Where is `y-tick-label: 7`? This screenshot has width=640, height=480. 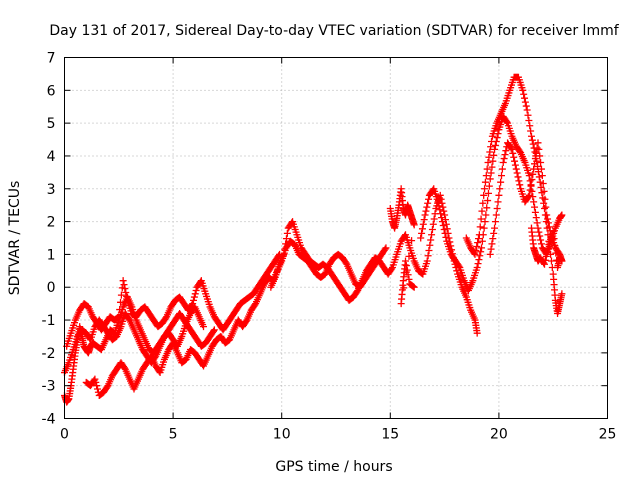
y-tick-label: 7 is located at coordinates (51, 59).